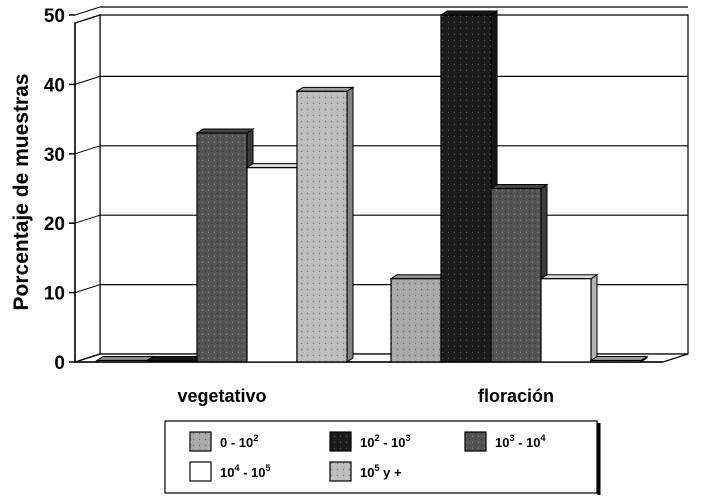 This screenshot has height=500, width=708. Describe the element at coordinates (59, 363) in the screenshot. I see `y-tick-label: 0` at that location.